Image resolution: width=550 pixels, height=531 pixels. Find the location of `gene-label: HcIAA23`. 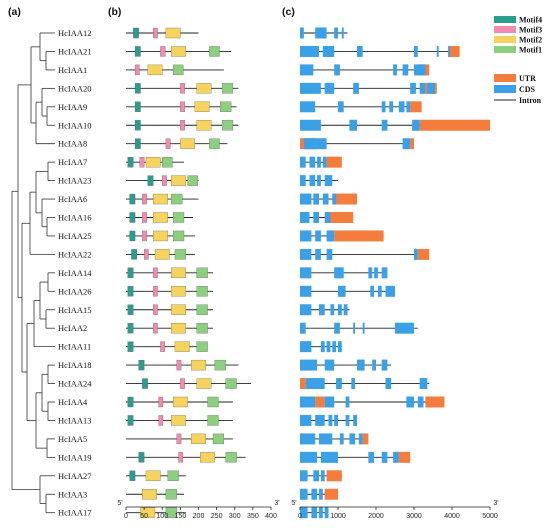

gene-label: HcIAA23 is located at coordinates (75, 181).